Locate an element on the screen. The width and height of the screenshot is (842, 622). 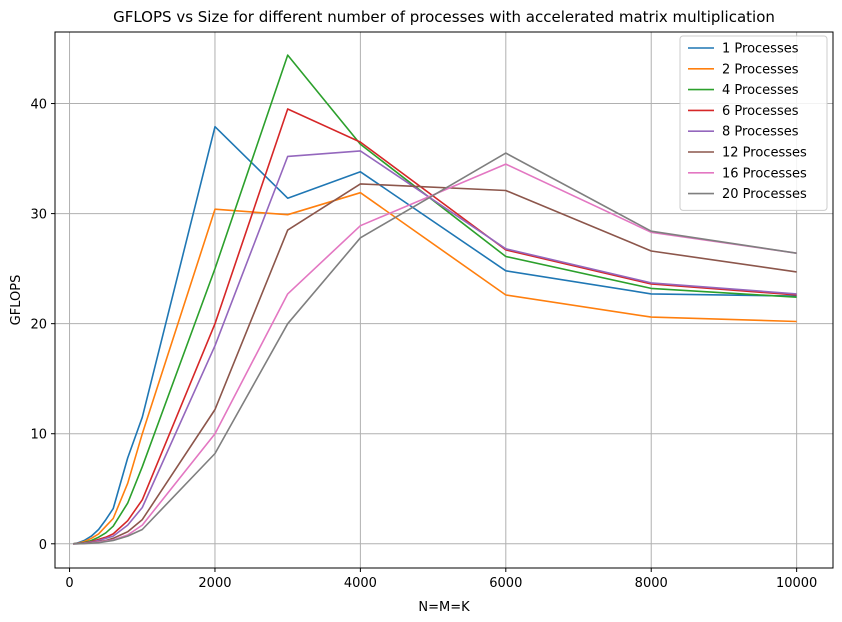
y-axis-title: GFLOPS is located at coordinates (16, 300).